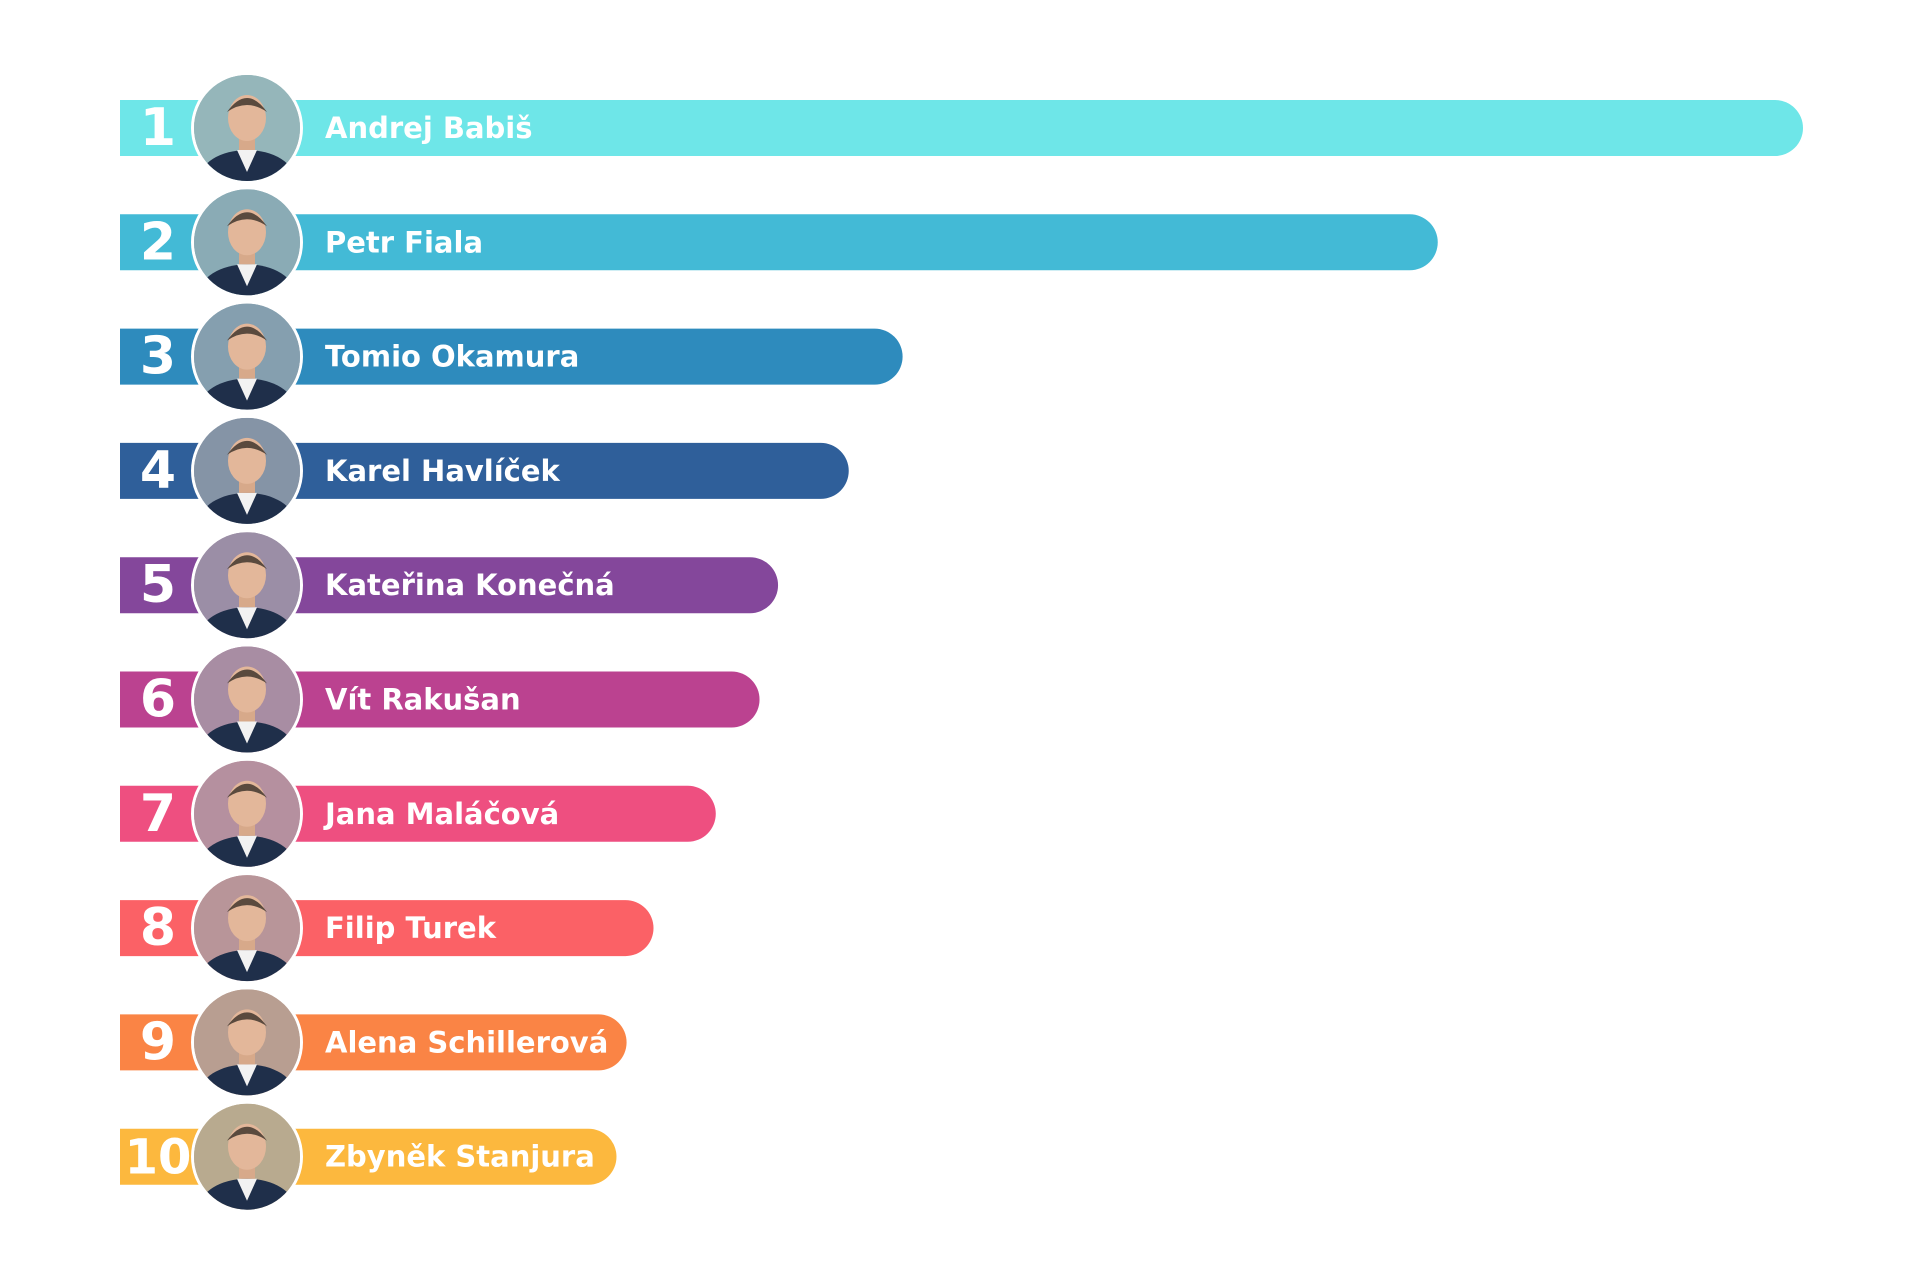 This screenshot has height=1280, width=1920. I want to click on bar-group: 8 Filip Turek, so click(387, 928).